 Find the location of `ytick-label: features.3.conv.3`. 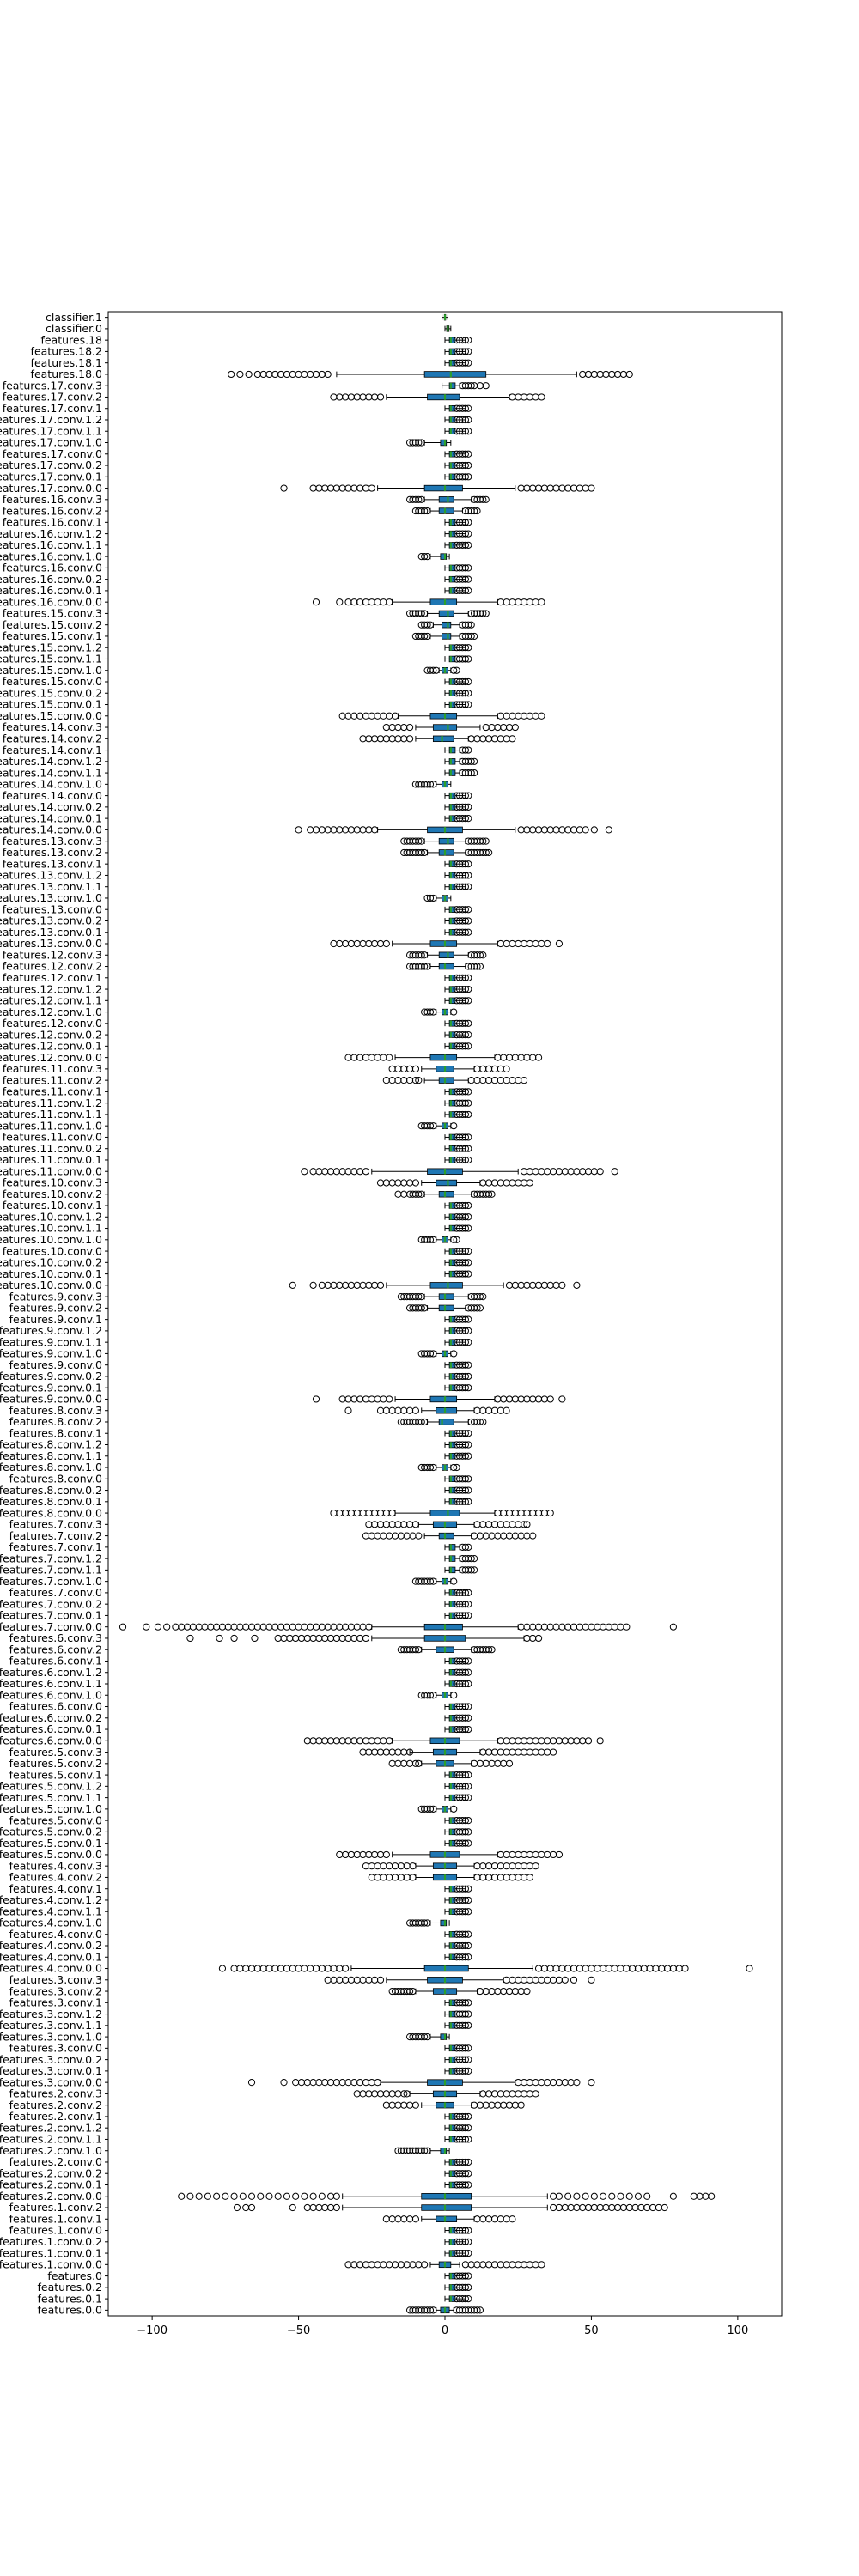

ytick-label: features.3.conv.3 is located at coordinates (56, 1980).